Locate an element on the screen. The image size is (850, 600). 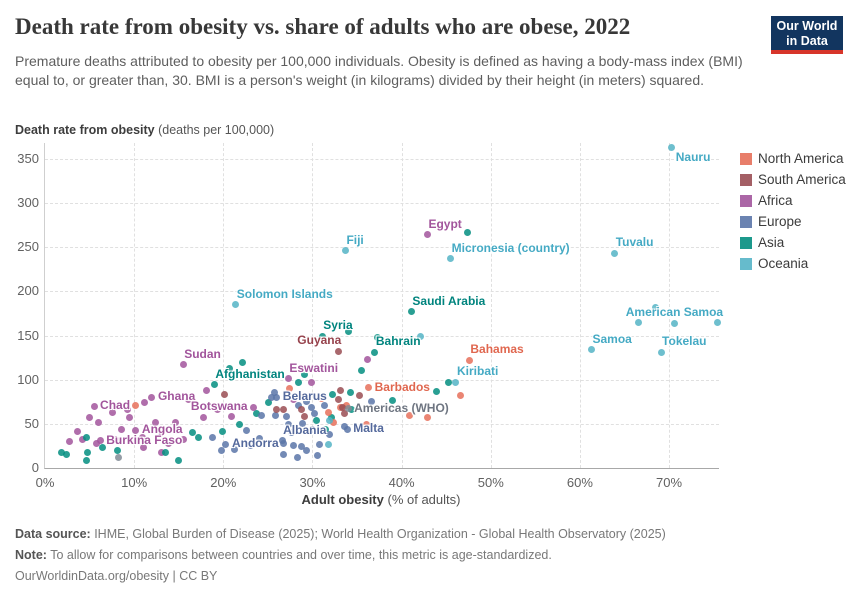
legend-item-north-america: North America is located at coordinates (793, 158).